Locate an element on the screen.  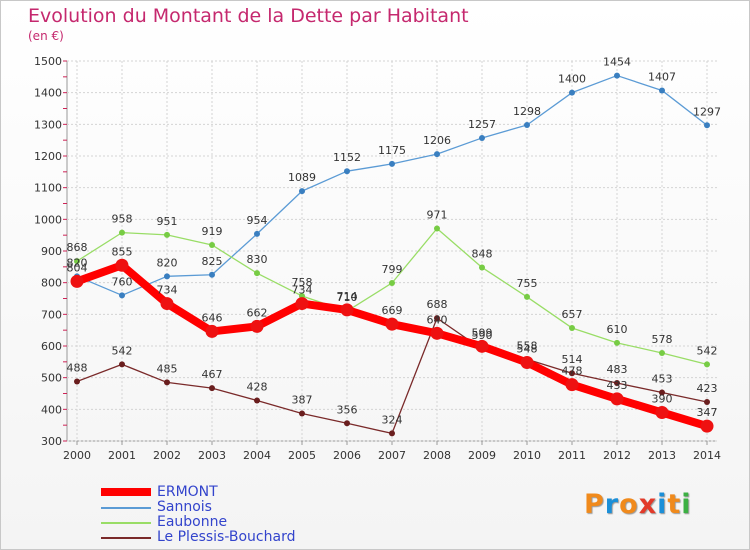
data-label-ermont: 478 is located at coordinates (572, 371).